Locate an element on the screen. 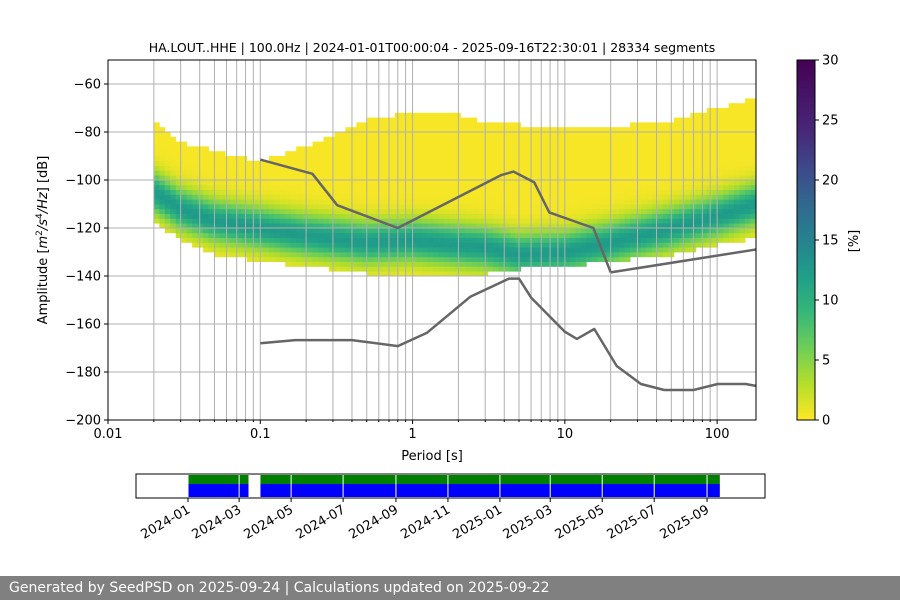  timeline-coverage-bar is located at coordinates (490, 479).